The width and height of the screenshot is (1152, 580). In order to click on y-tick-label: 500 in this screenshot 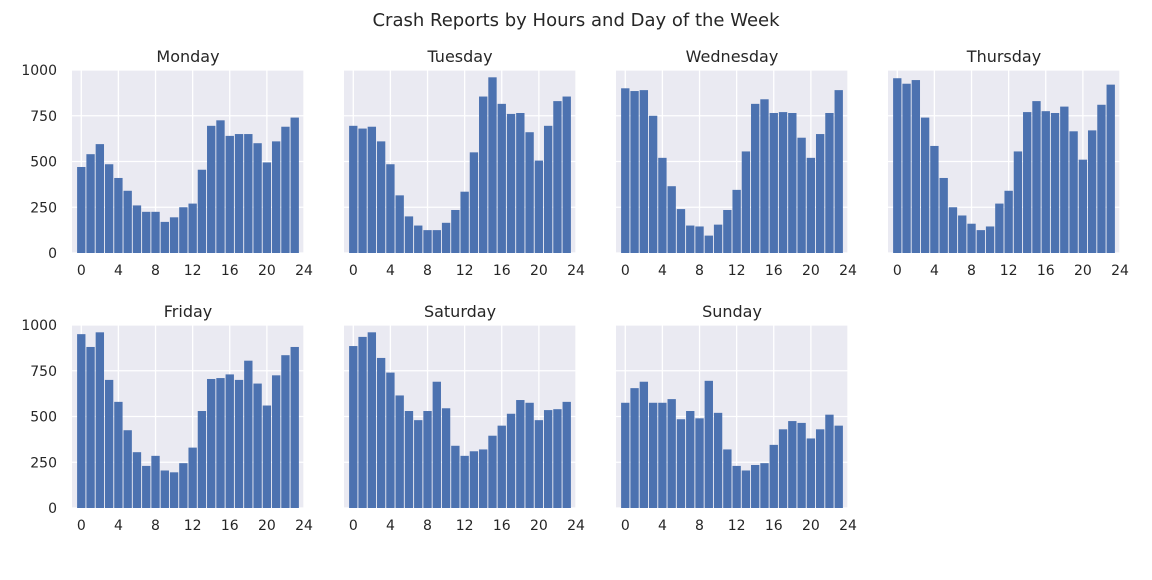, I will do `click(43, 418)`.